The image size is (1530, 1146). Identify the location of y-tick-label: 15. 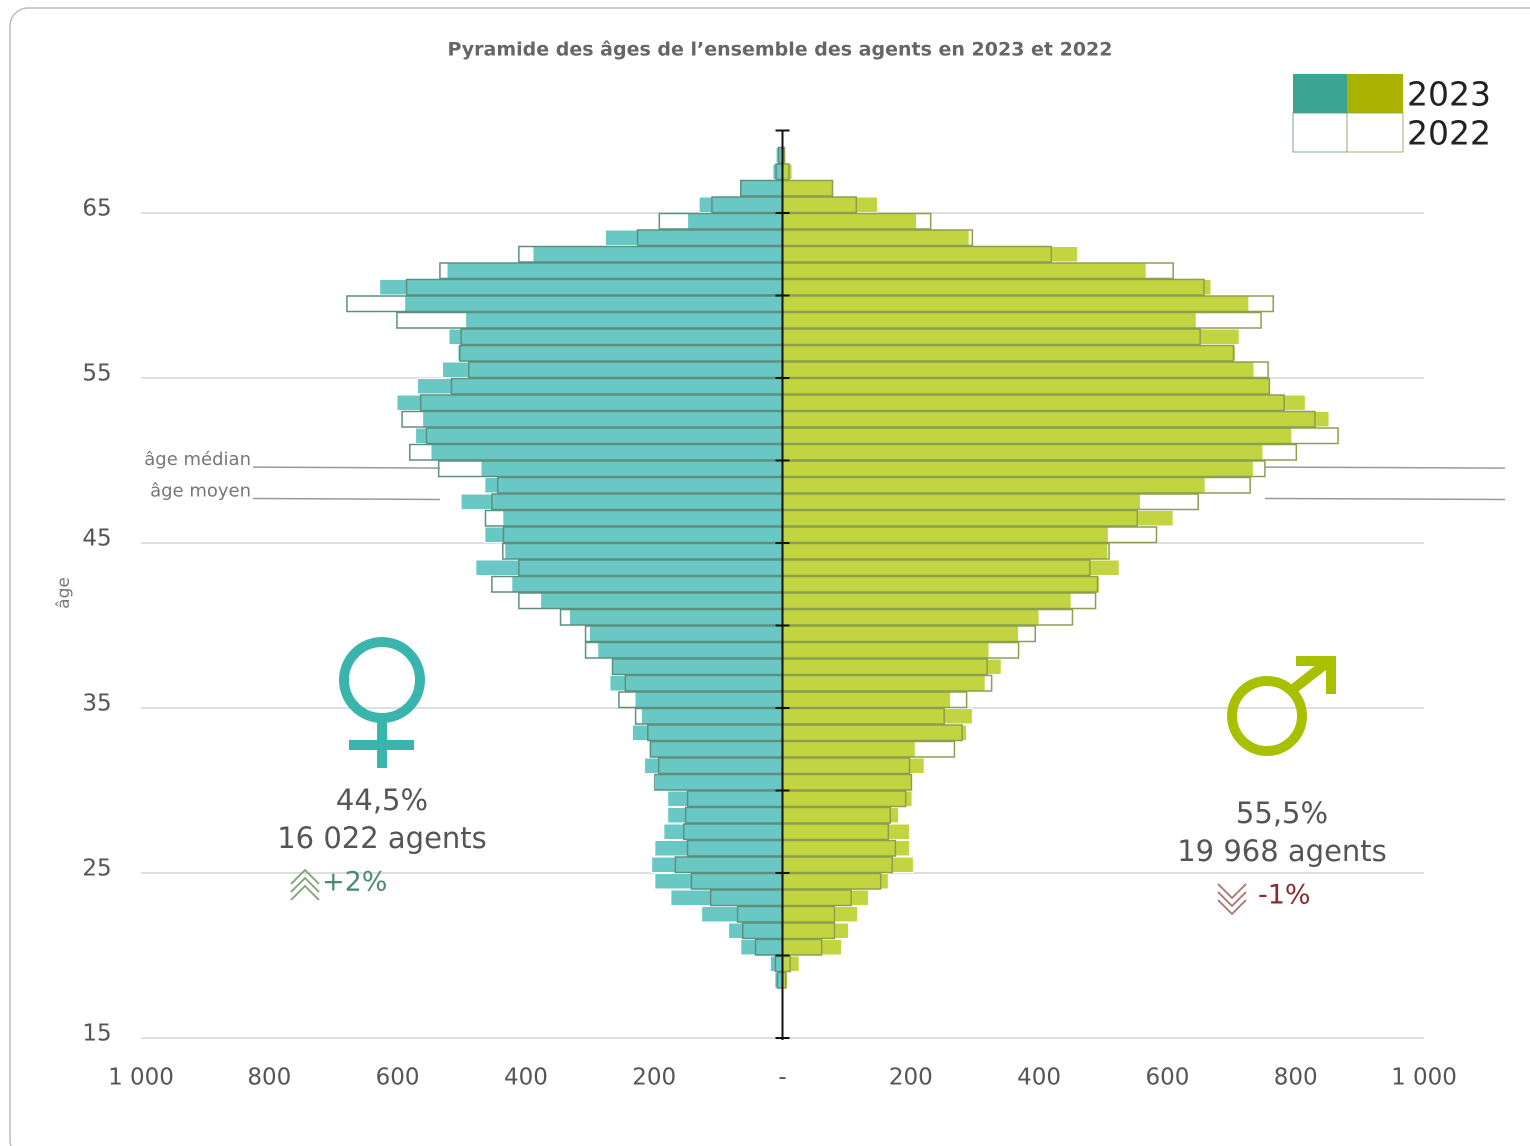
(96, 1034).